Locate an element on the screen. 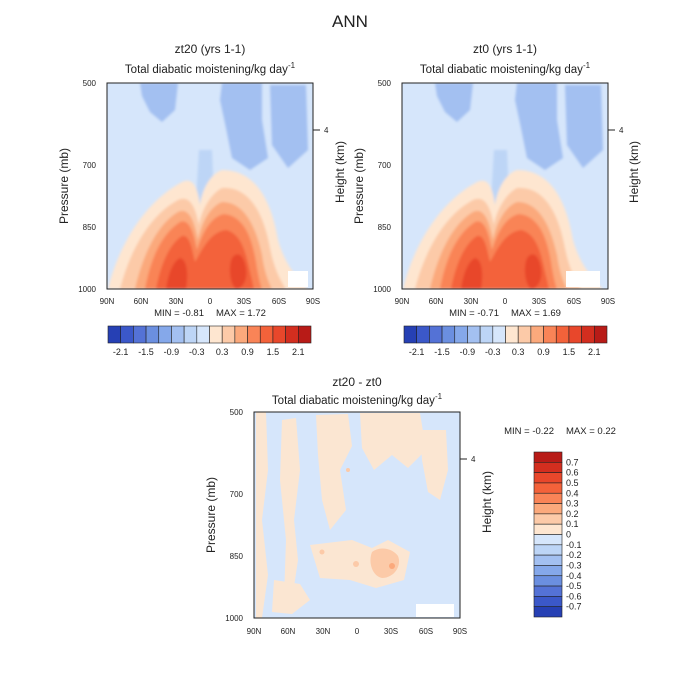 This screenshot has height=700, width=700. masked-region is located at coordinates (583, 279).